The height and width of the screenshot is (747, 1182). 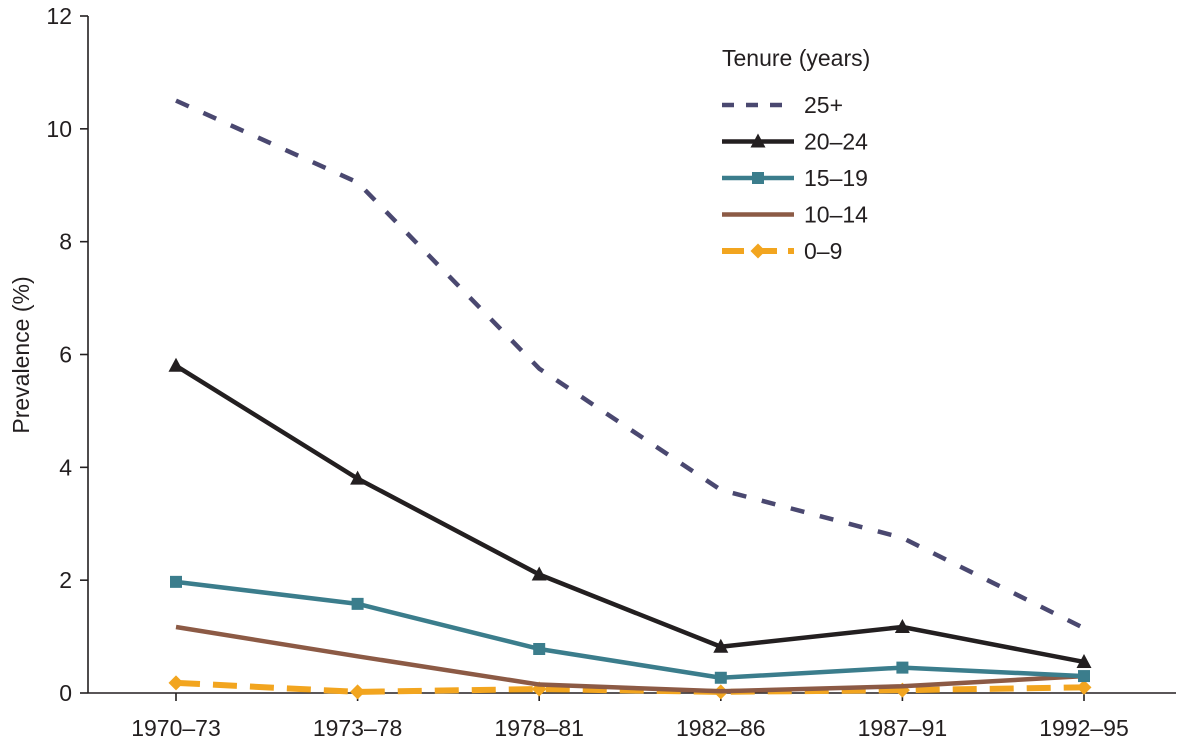 I want to click on y-tick-label: 6, so click(x=65, y=355).